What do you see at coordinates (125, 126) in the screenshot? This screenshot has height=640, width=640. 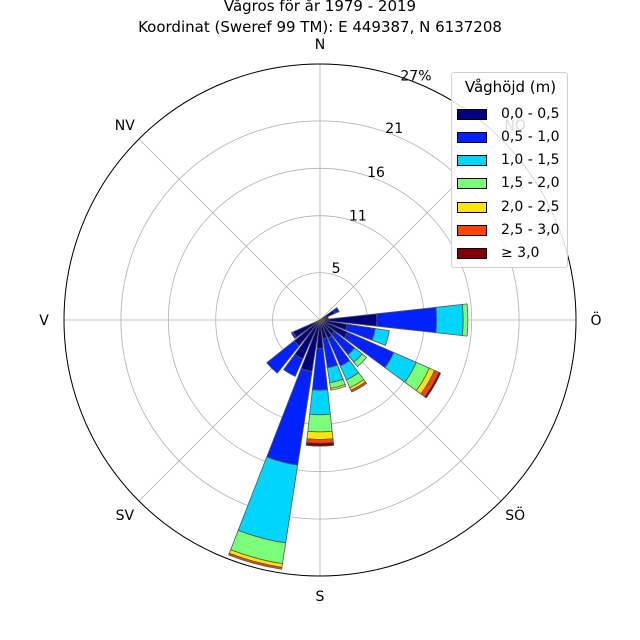 I see `direction-label: NV` at bounding box center [125, 126].